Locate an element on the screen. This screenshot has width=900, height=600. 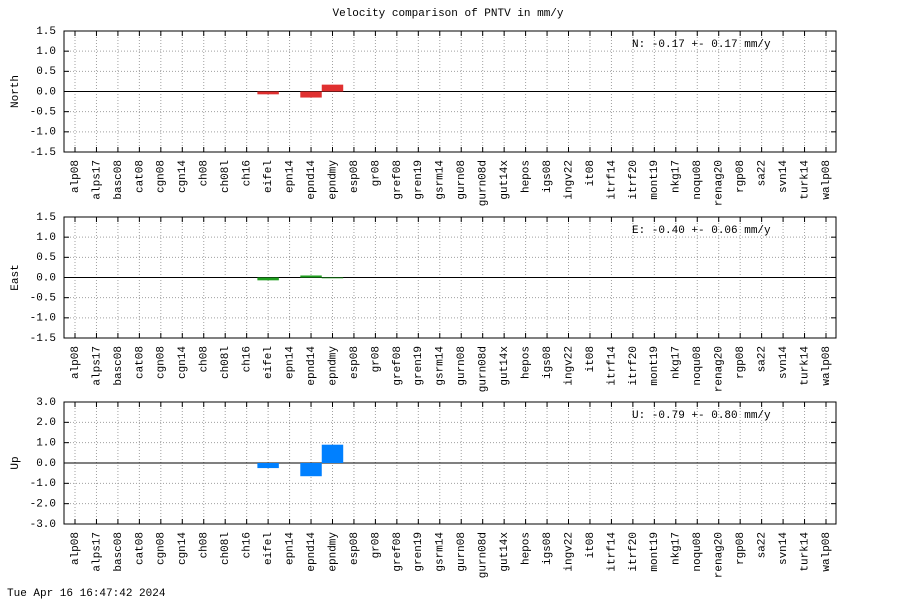
y-axis-label: East is located at coordinates (16, 277).